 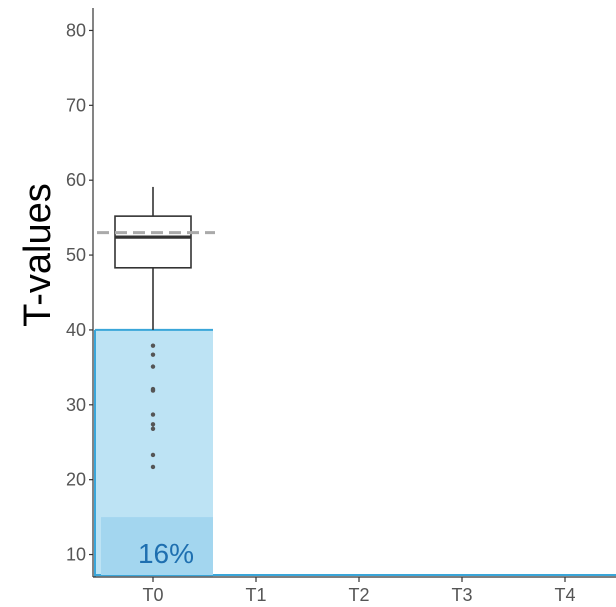 What do you see at coordinates (76, 30) in the screenshot?
I see `y-tick-label: 80` at bounding box center [76, 30].